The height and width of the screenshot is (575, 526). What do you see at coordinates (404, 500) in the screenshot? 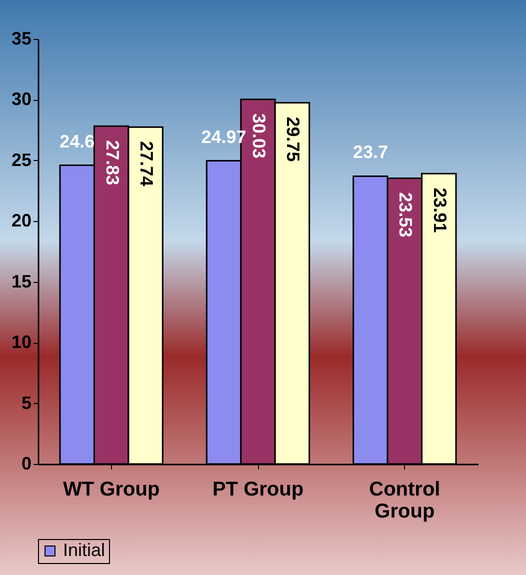
I see `x-tick-label: Control Group` at bounding box center [404, 500].